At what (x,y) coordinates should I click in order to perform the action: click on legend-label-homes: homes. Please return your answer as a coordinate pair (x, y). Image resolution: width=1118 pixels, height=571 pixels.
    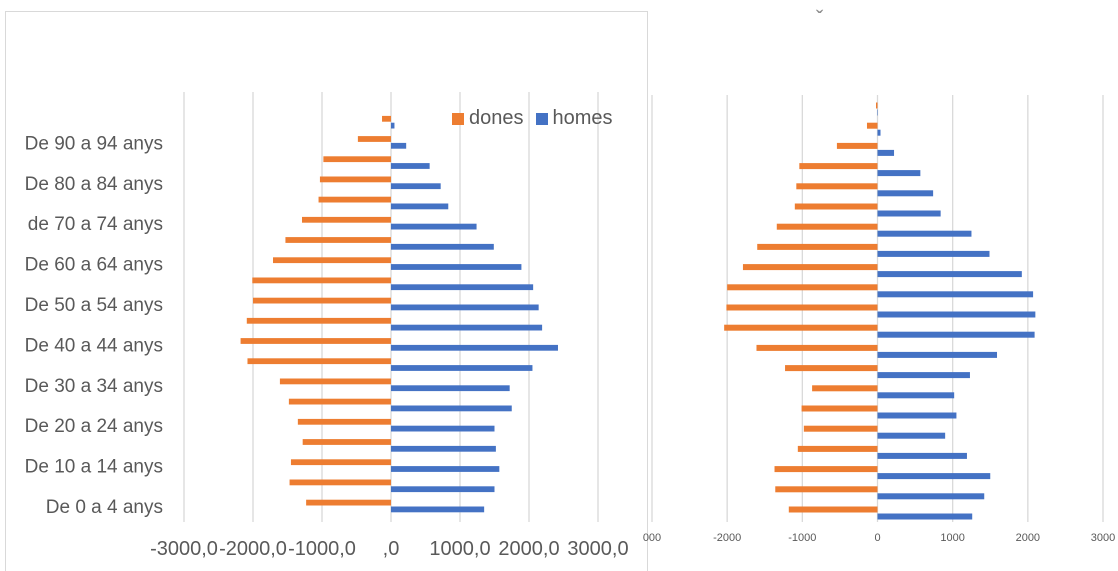
    Looking at the image, I should click on (582, 118).